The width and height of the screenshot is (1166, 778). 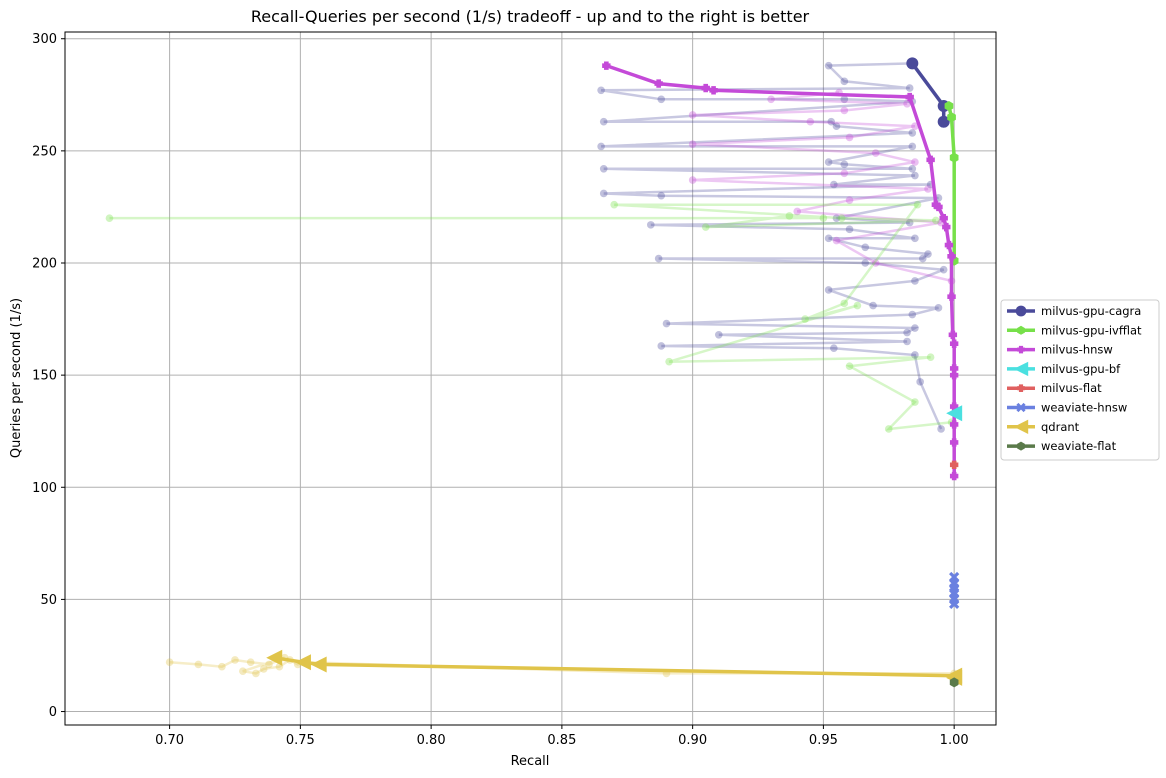 I want to click on x-axis-ticks: 0.70 0.75 0.80 0.85 0.90 0.95 1.00, so click(x=562, y=736).